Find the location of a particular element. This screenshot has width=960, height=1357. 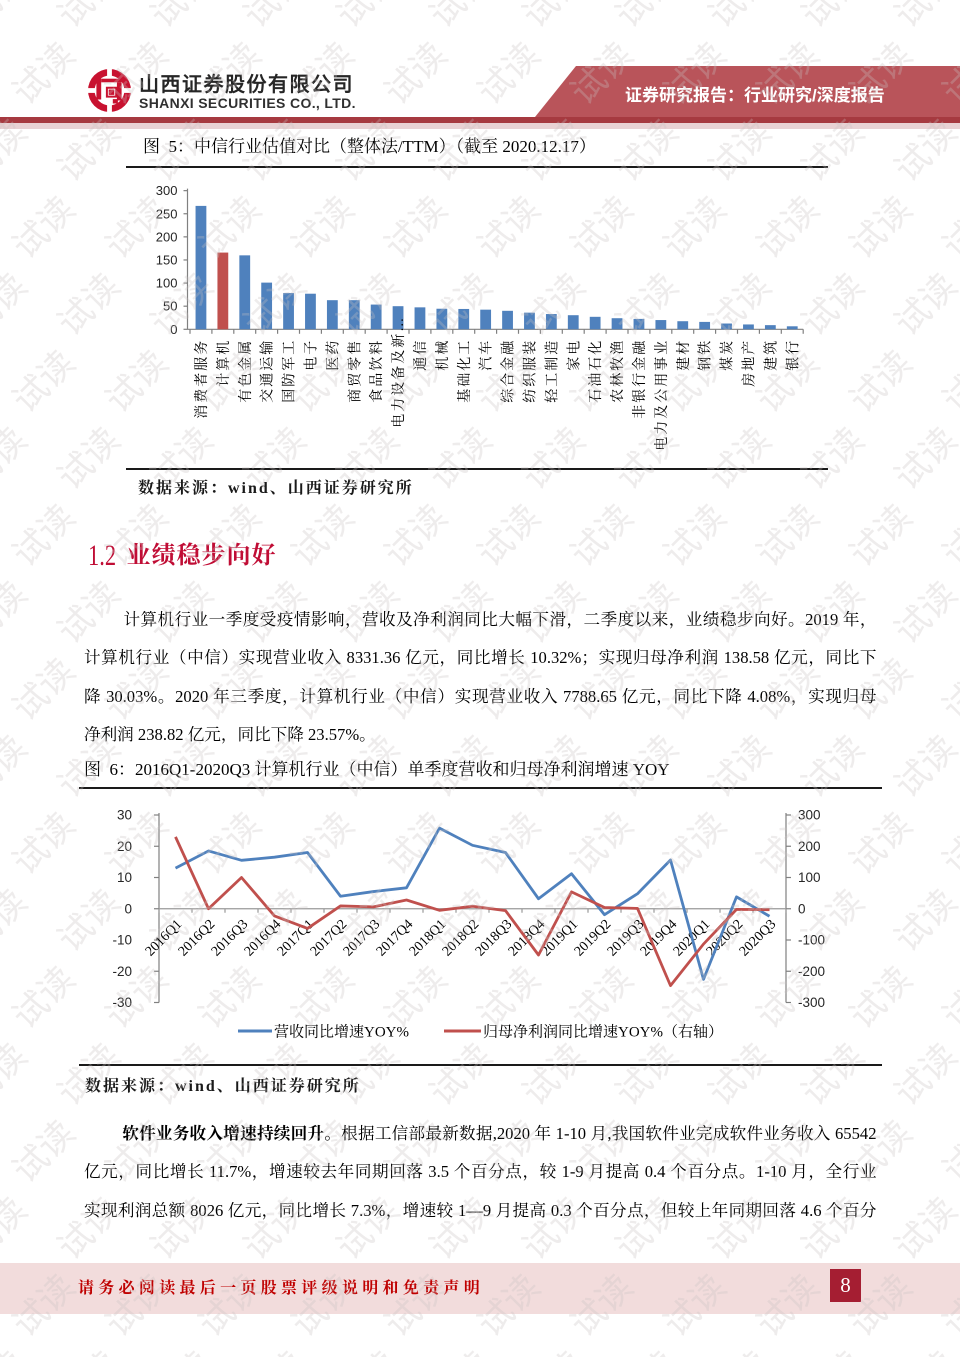

svg-text: 非银行金融 is located at coordinates (640, 379).